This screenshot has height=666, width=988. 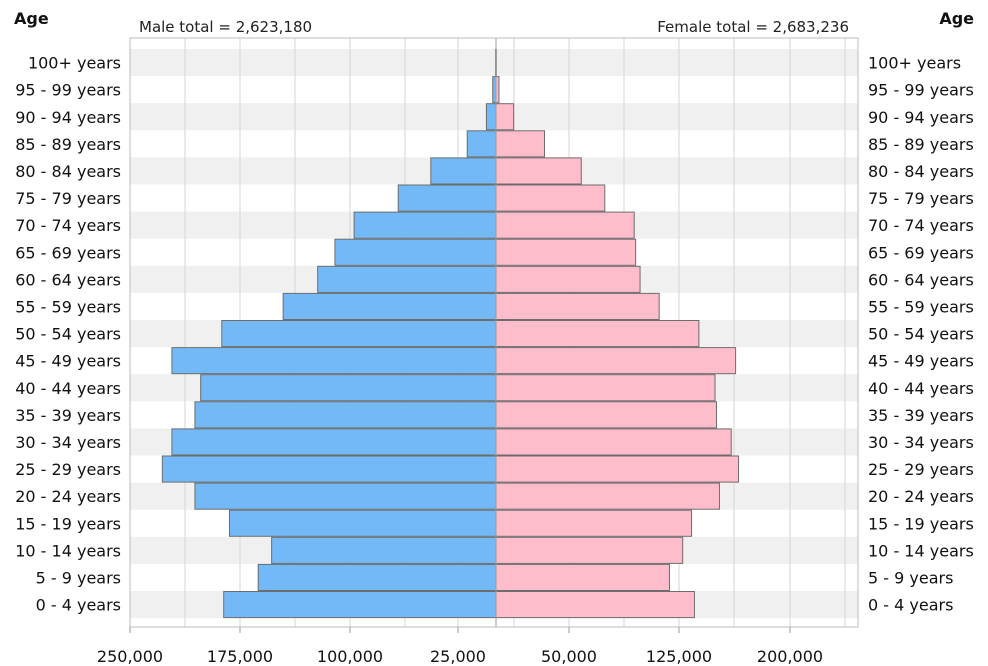 What do you see at coordinates (921, 388) in the screenshot?
I see `age-label-right: 40 - 44 years` at bounding box center [921, 388].